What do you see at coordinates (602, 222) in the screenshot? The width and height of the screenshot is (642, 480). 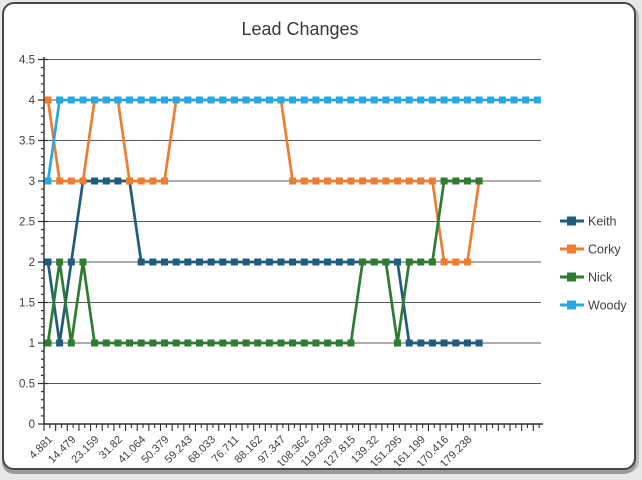 I see `legend-label: Keith` at bounding box center [602, 222].